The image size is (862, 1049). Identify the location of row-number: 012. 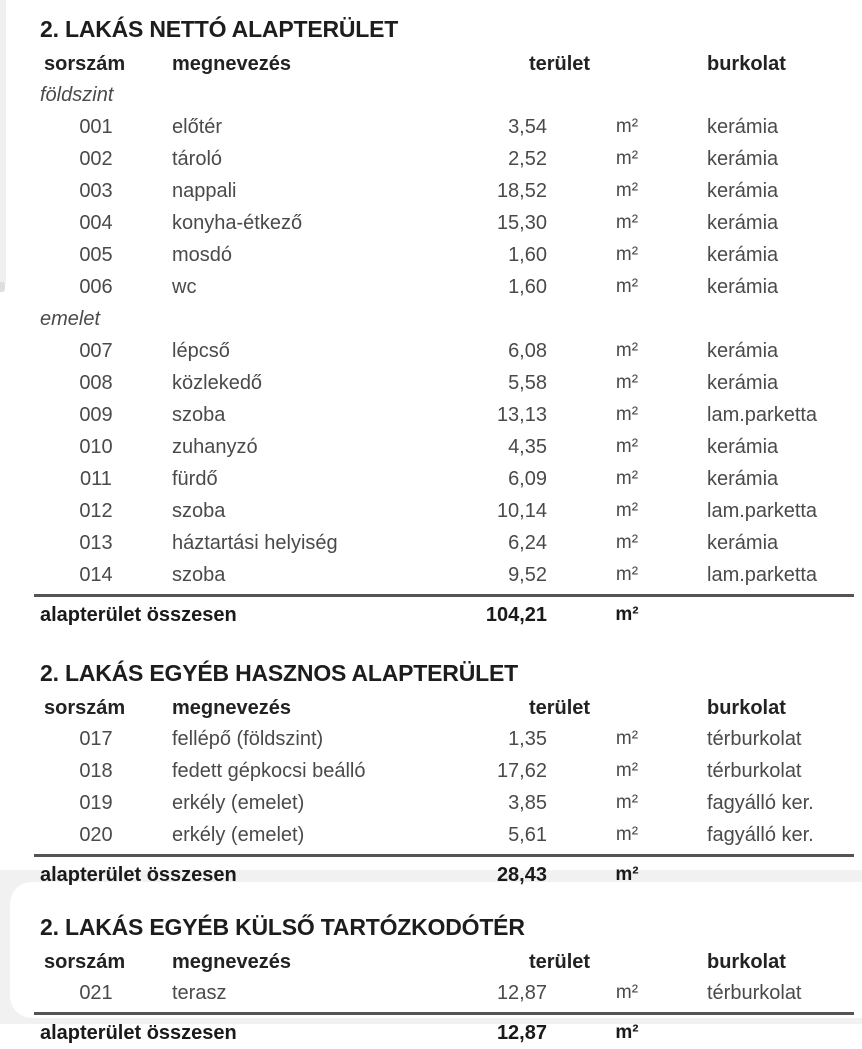
(96, 511).